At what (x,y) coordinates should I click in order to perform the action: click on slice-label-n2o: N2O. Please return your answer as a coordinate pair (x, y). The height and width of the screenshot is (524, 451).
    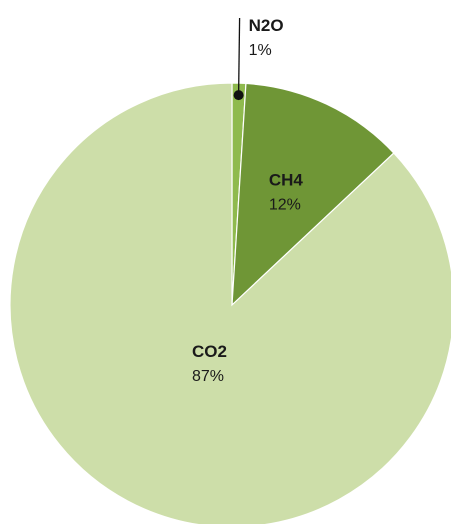
    Looking at the image, I should click on (266, 25).